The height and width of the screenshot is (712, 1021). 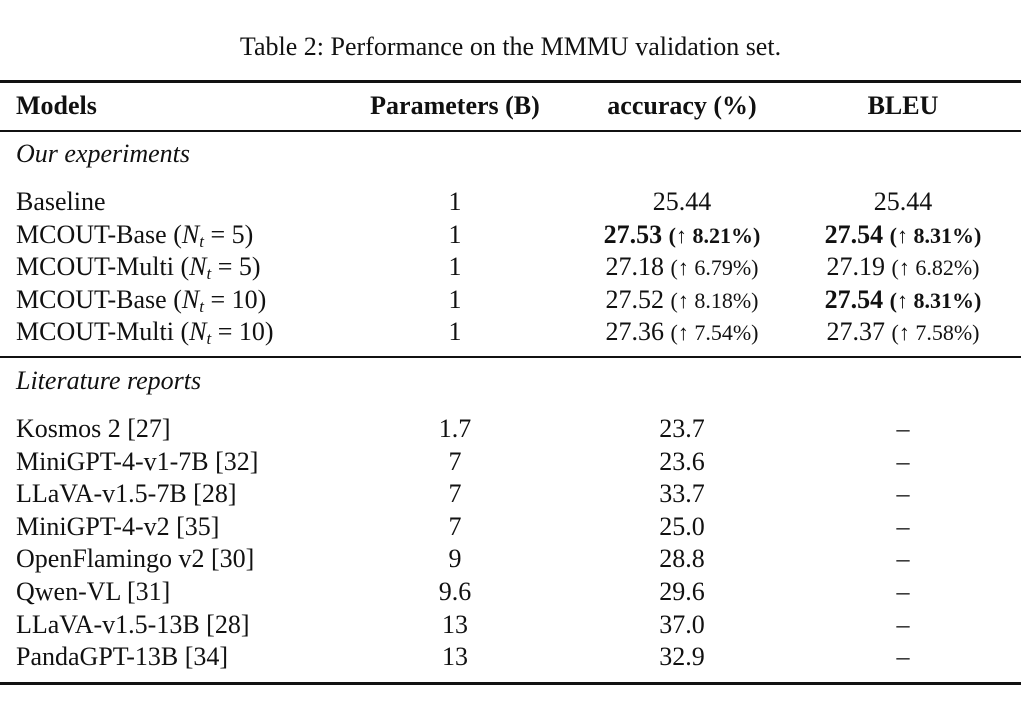 I want to click on header-bleu: BLEU, so click(x=903, y=105).